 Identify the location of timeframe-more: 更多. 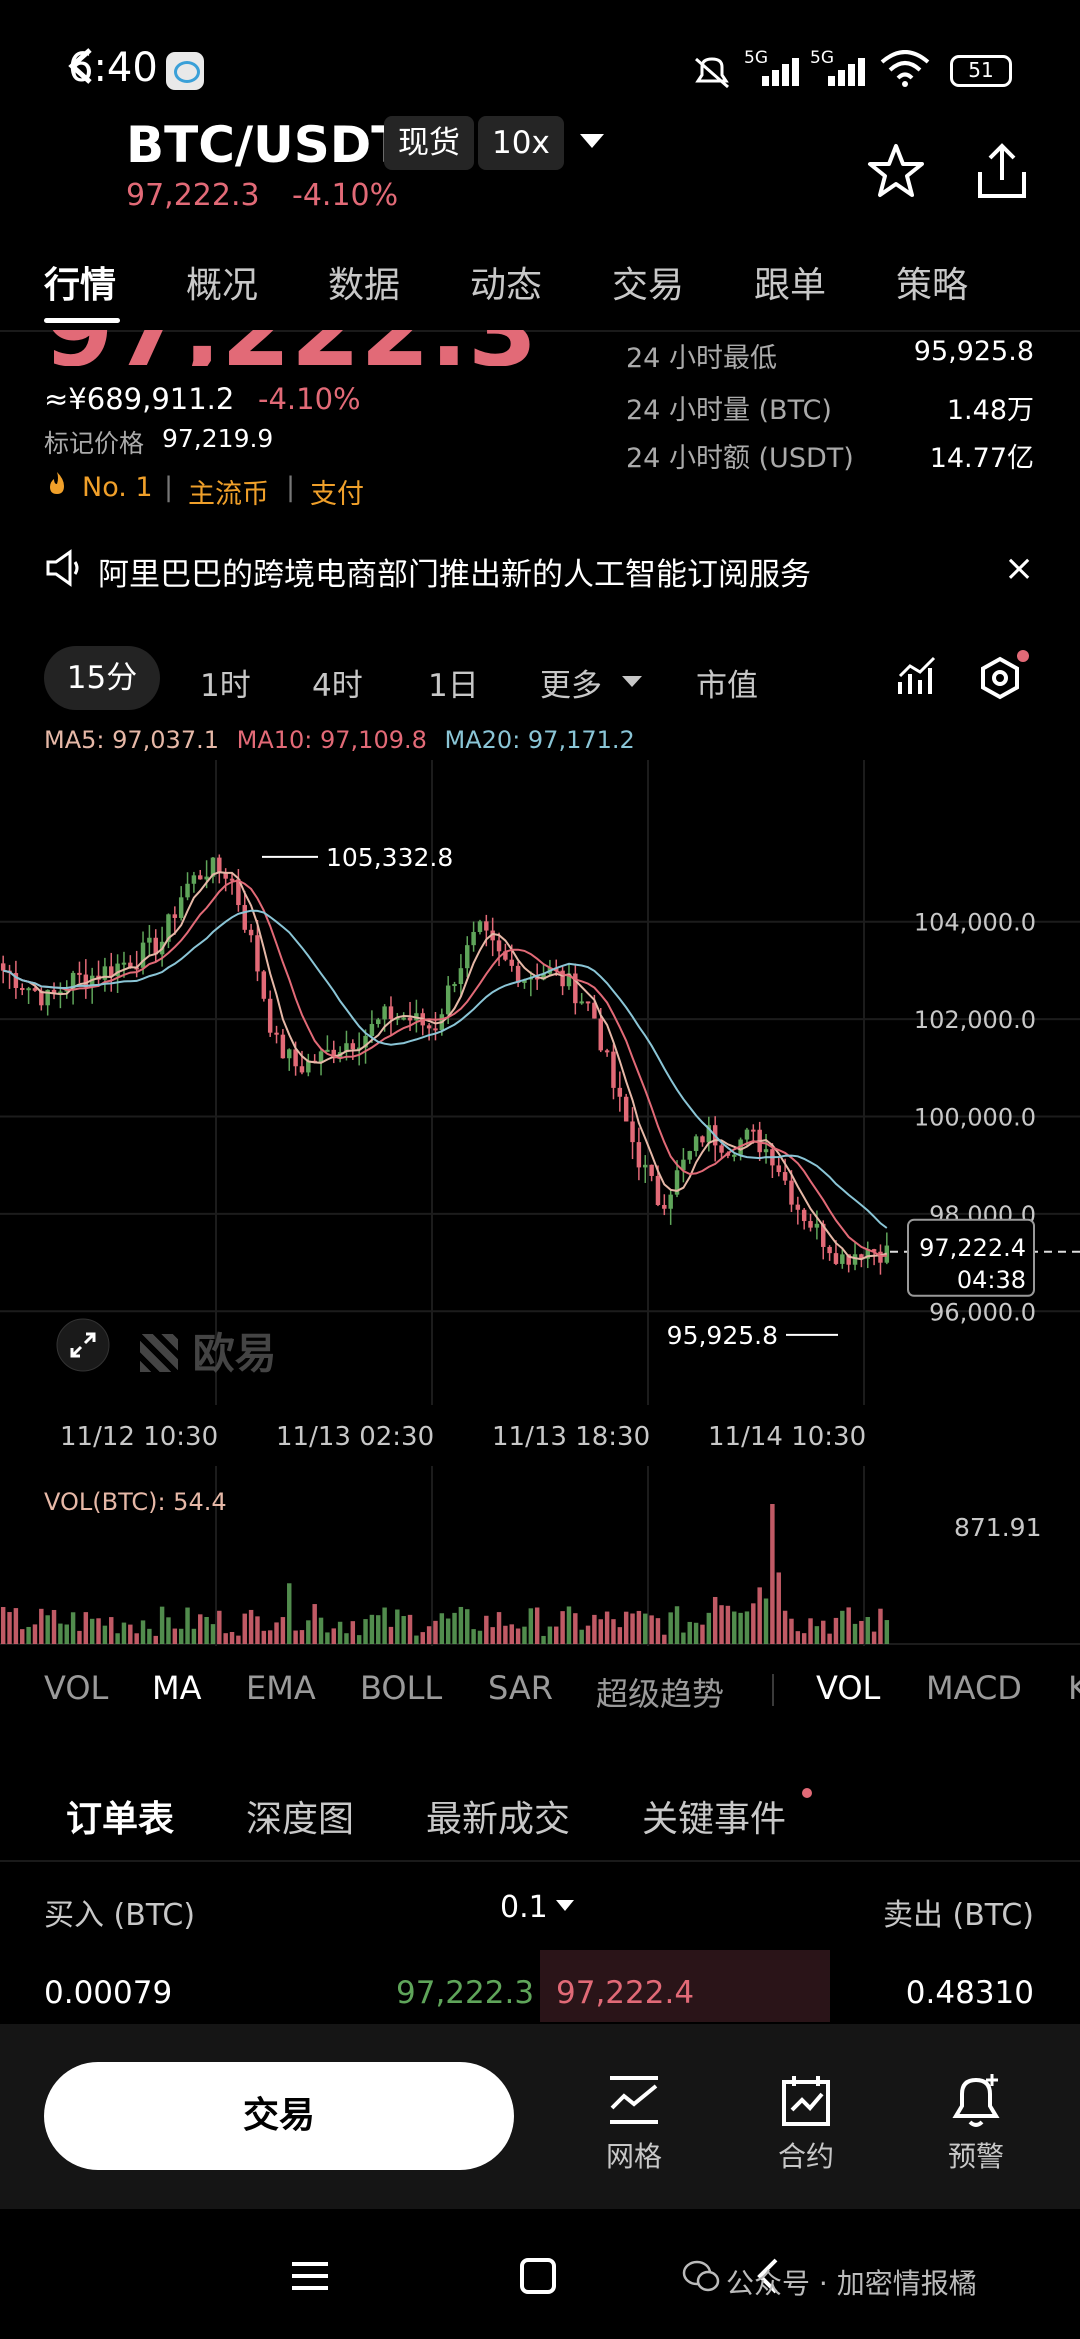
(571, 686).